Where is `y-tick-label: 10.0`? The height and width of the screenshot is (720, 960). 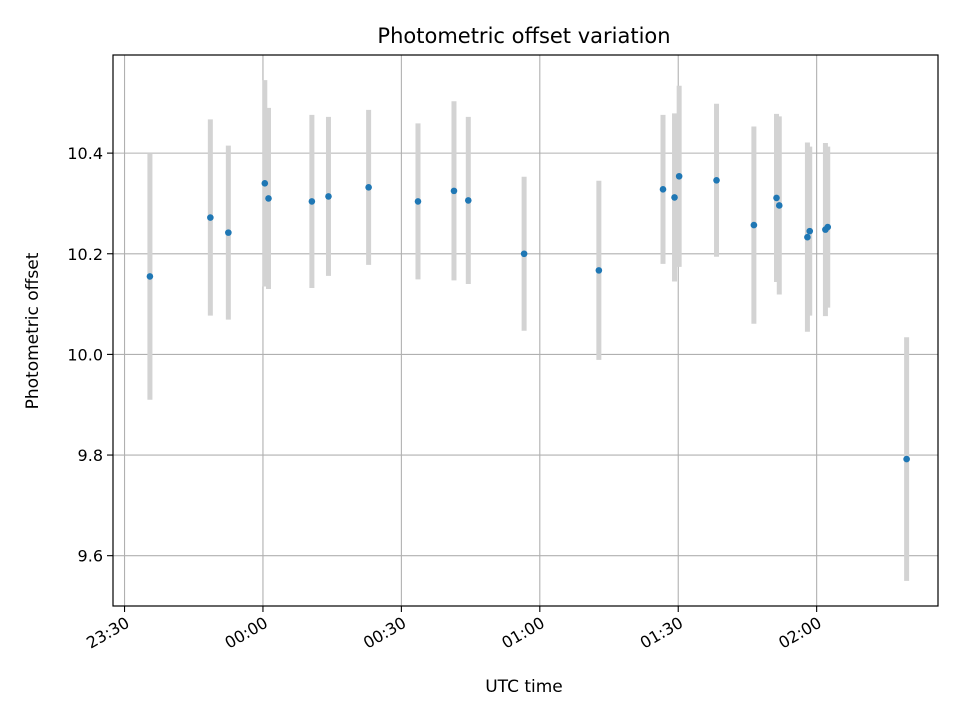 y-tick-label: 10.0 is located at coordinates (85, 354).